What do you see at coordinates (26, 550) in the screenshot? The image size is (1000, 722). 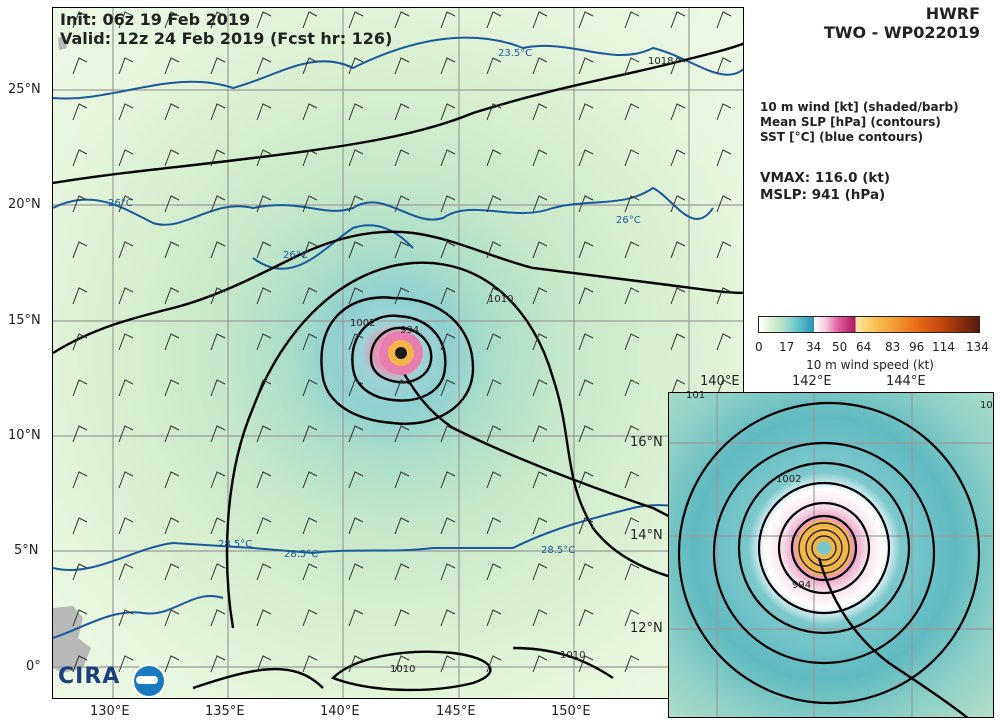 I see `lat-label-5n: 5°N` at bounding box center [26, 550].